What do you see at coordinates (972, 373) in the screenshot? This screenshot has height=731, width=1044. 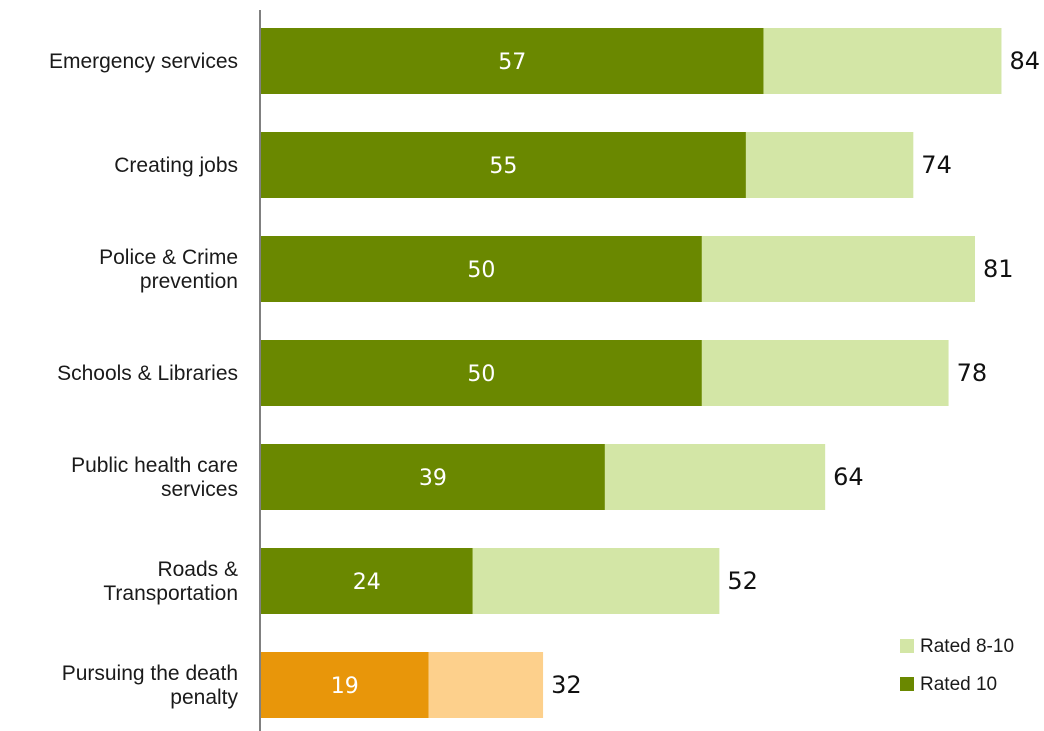 I see `data-label-rated-8-10: 78` at bounding box center [972, 373].